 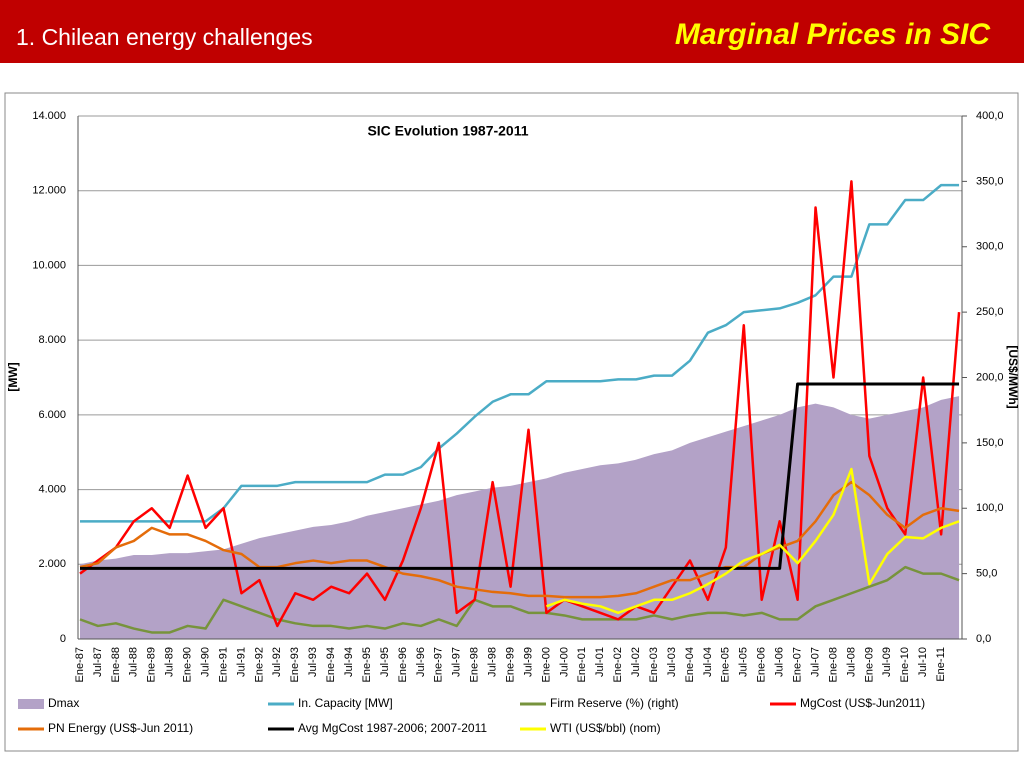 What do you see at coordinates (120, 728) in the screenshot?
I see `legend-label: PN Energy (US$-Jun 2011)` at bounding box center [120, 728].